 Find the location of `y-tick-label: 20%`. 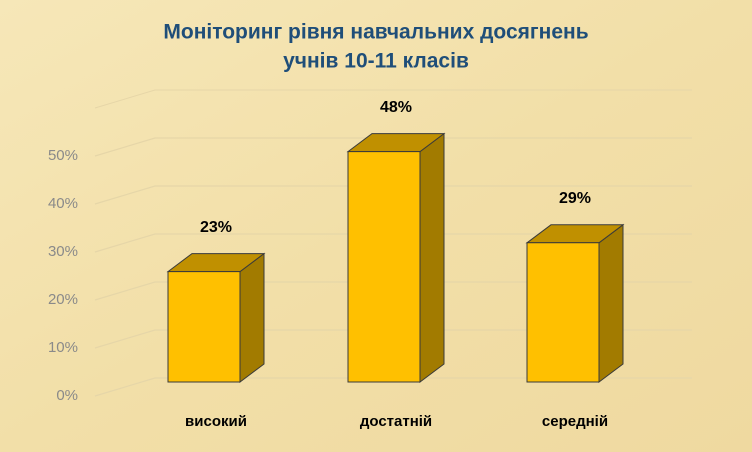

y-tick-label: 20% is located at coordinates (63, 299).